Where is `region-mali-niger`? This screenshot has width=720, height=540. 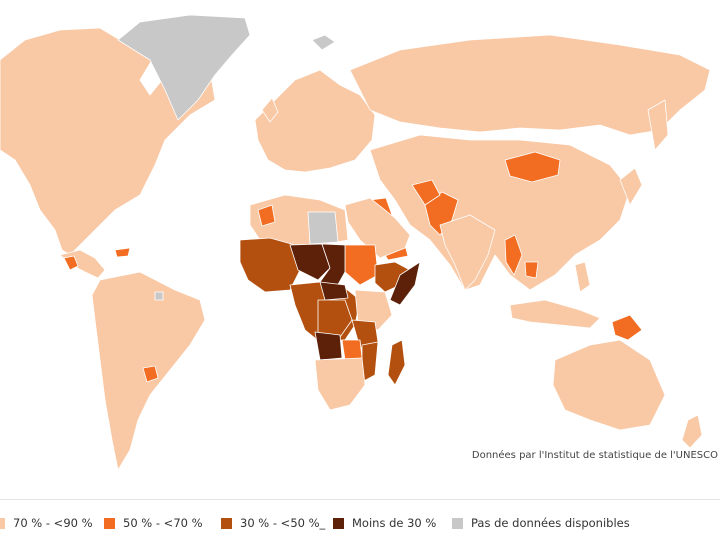
region-mali-niger is located at coordinates (310, 262).